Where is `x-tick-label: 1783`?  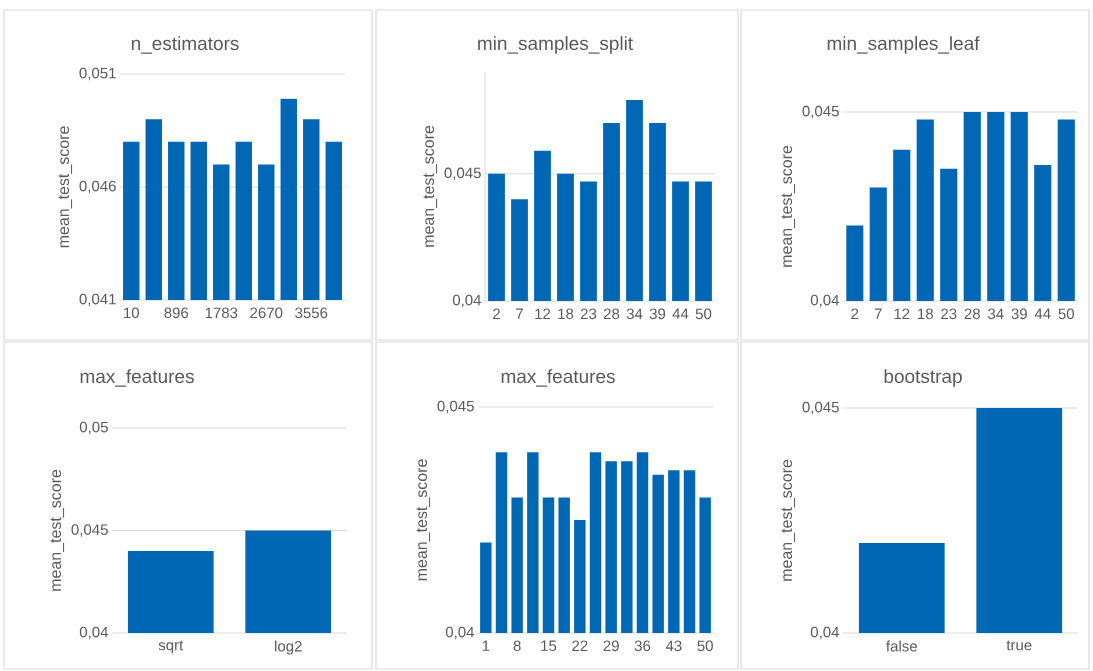 x-tick-label: 1783 is located at coordinates (221, 313).